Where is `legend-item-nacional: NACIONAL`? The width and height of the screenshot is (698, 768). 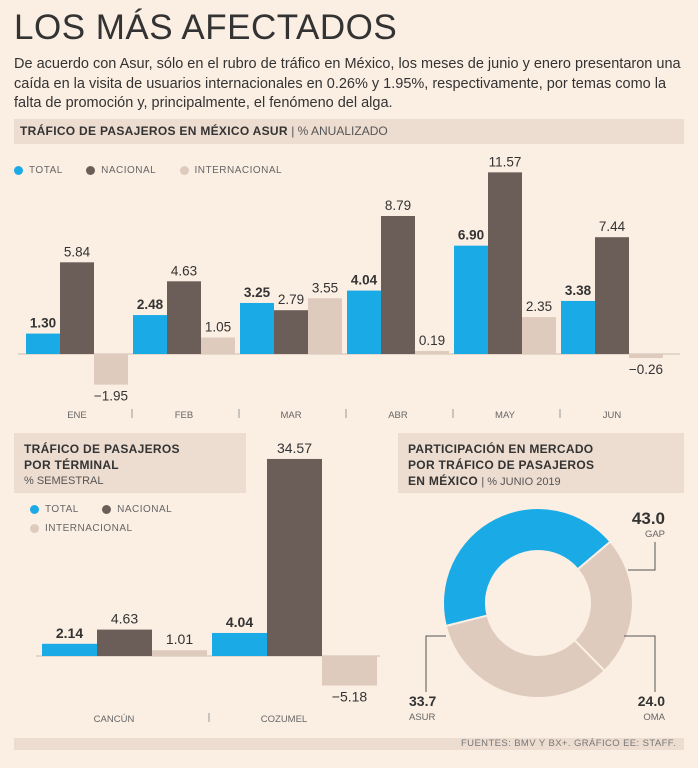 legend-item-nacional: NACIONAL is located at coordinates (121, 170).